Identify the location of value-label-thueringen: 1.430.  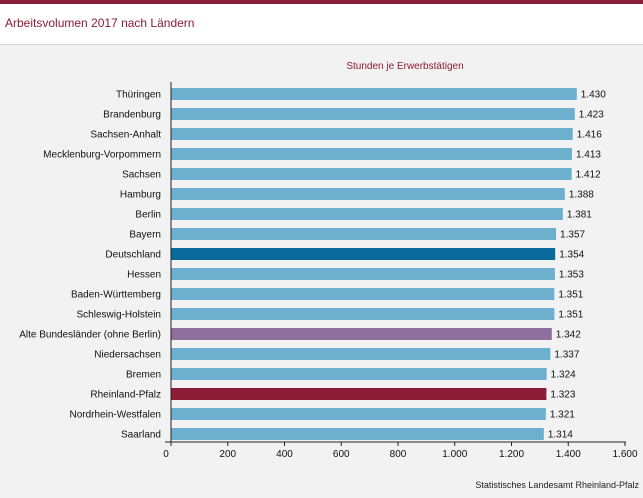
(593, 95).